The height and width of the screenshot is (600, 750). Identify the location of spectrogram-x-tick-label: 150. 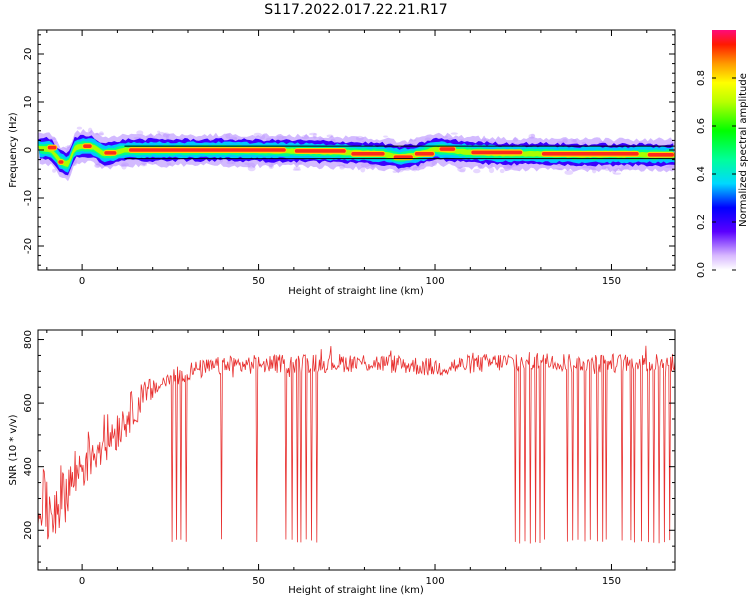
(611, 281).